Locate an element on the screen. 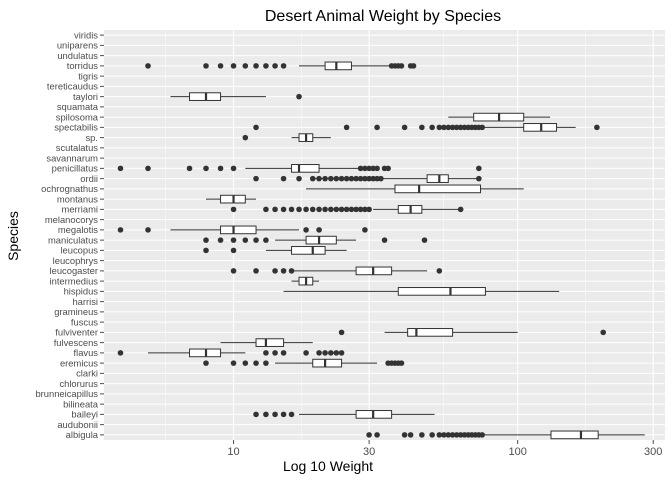 The height and width of the screenshot is (485, 672). y-tick-label: fulvescens is located at coordinates (76, 342).